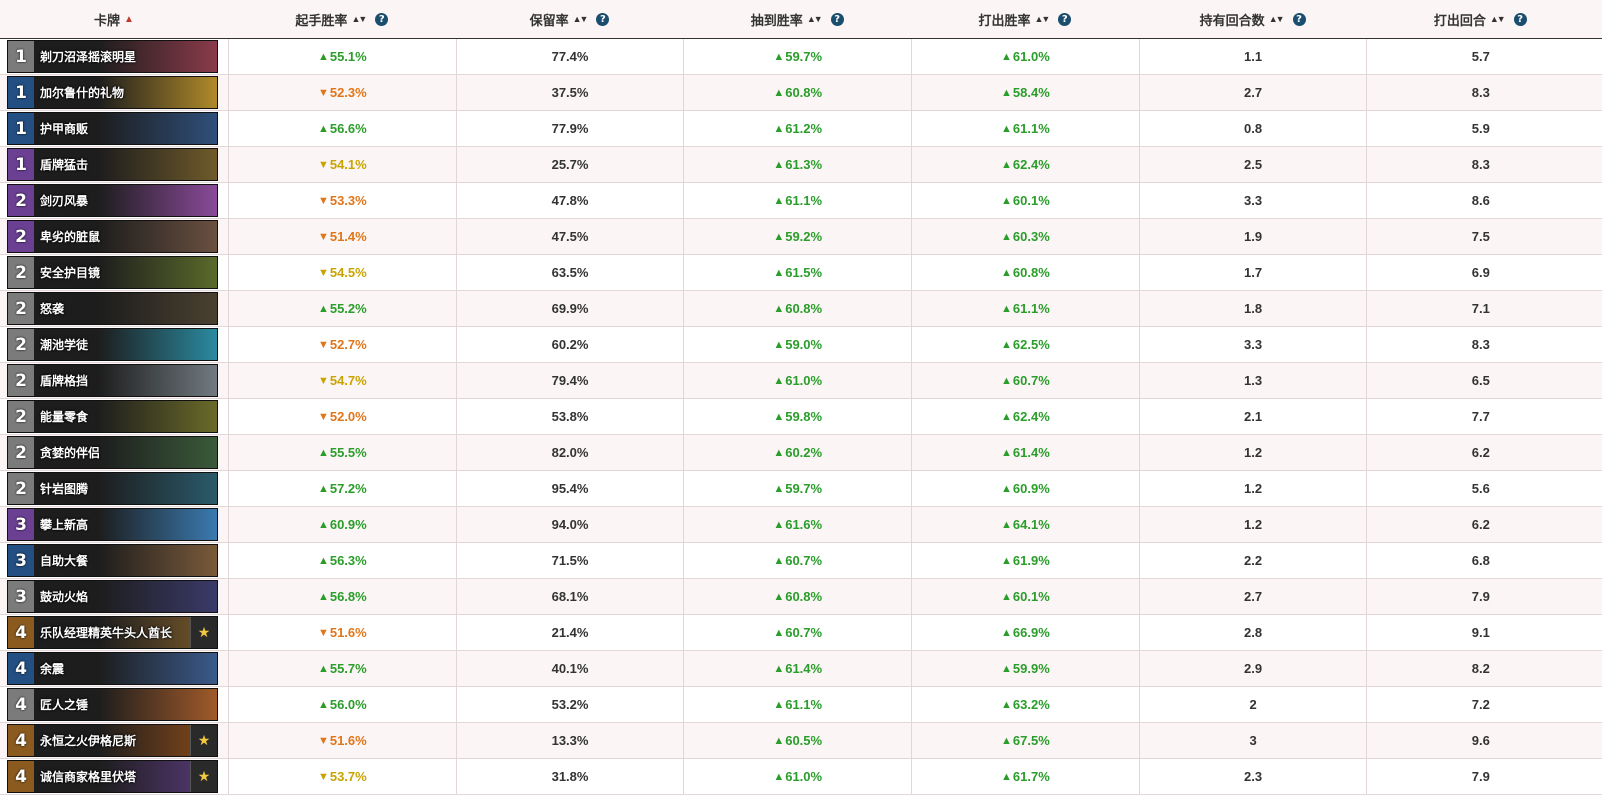  What do you see at coordinates (342, 272) in the screenshot?
I see `mulligan-winrate-cell: ▼ 54.5%` at bounding box center [342, 272].